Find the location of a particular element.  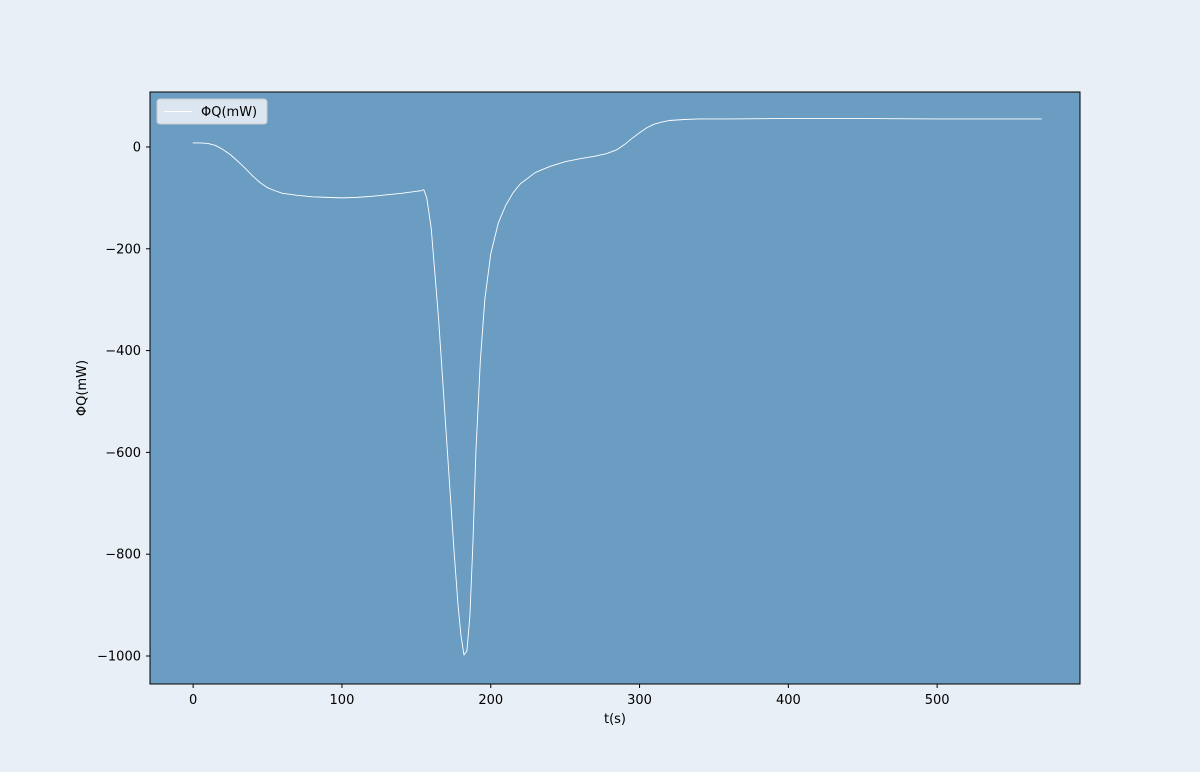

x-tick-label: 0 is located at coordinates (193, 700).